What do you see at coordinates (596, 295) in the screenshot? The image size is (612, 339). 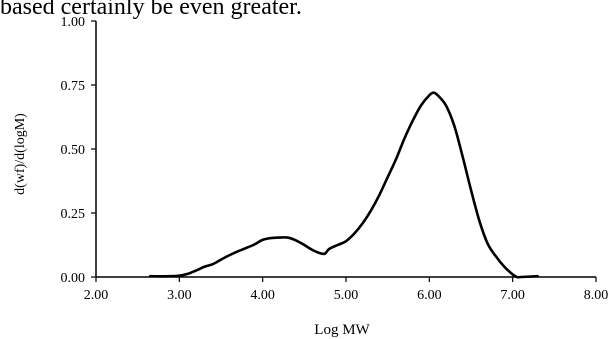 I see `x-tick-label: 8.00` at bounding box center [596, 295].